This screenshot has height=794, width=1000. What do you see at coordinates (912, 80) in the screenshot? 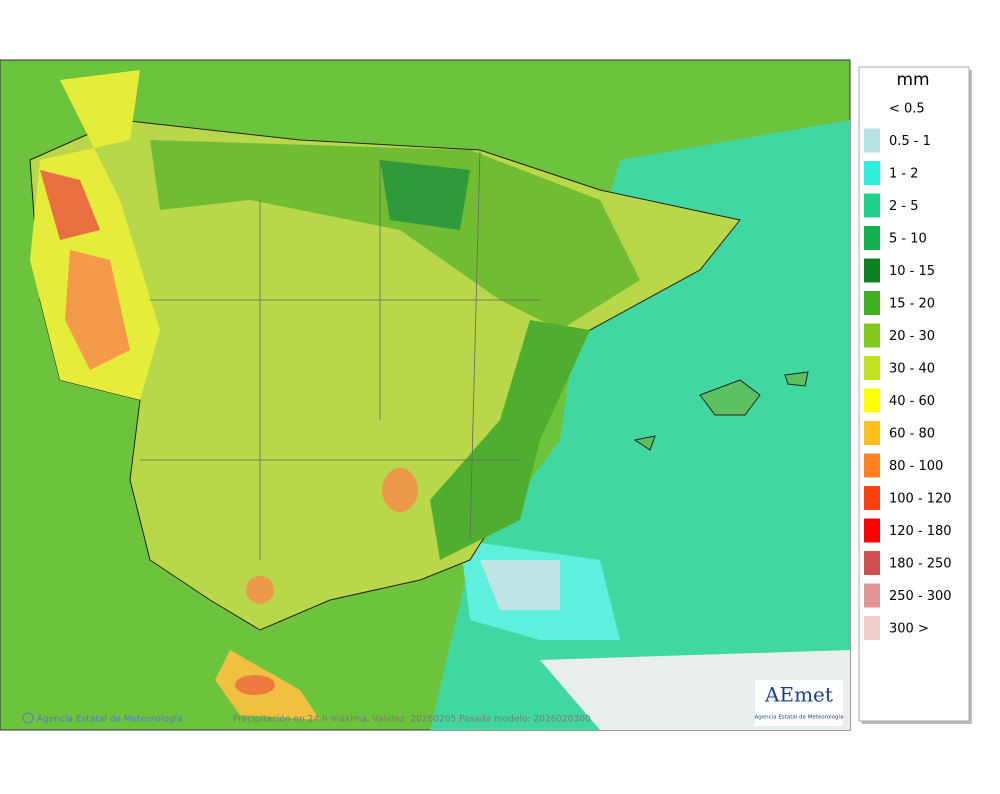
I see `legend-title: mm` at bounding box center [912, 80].